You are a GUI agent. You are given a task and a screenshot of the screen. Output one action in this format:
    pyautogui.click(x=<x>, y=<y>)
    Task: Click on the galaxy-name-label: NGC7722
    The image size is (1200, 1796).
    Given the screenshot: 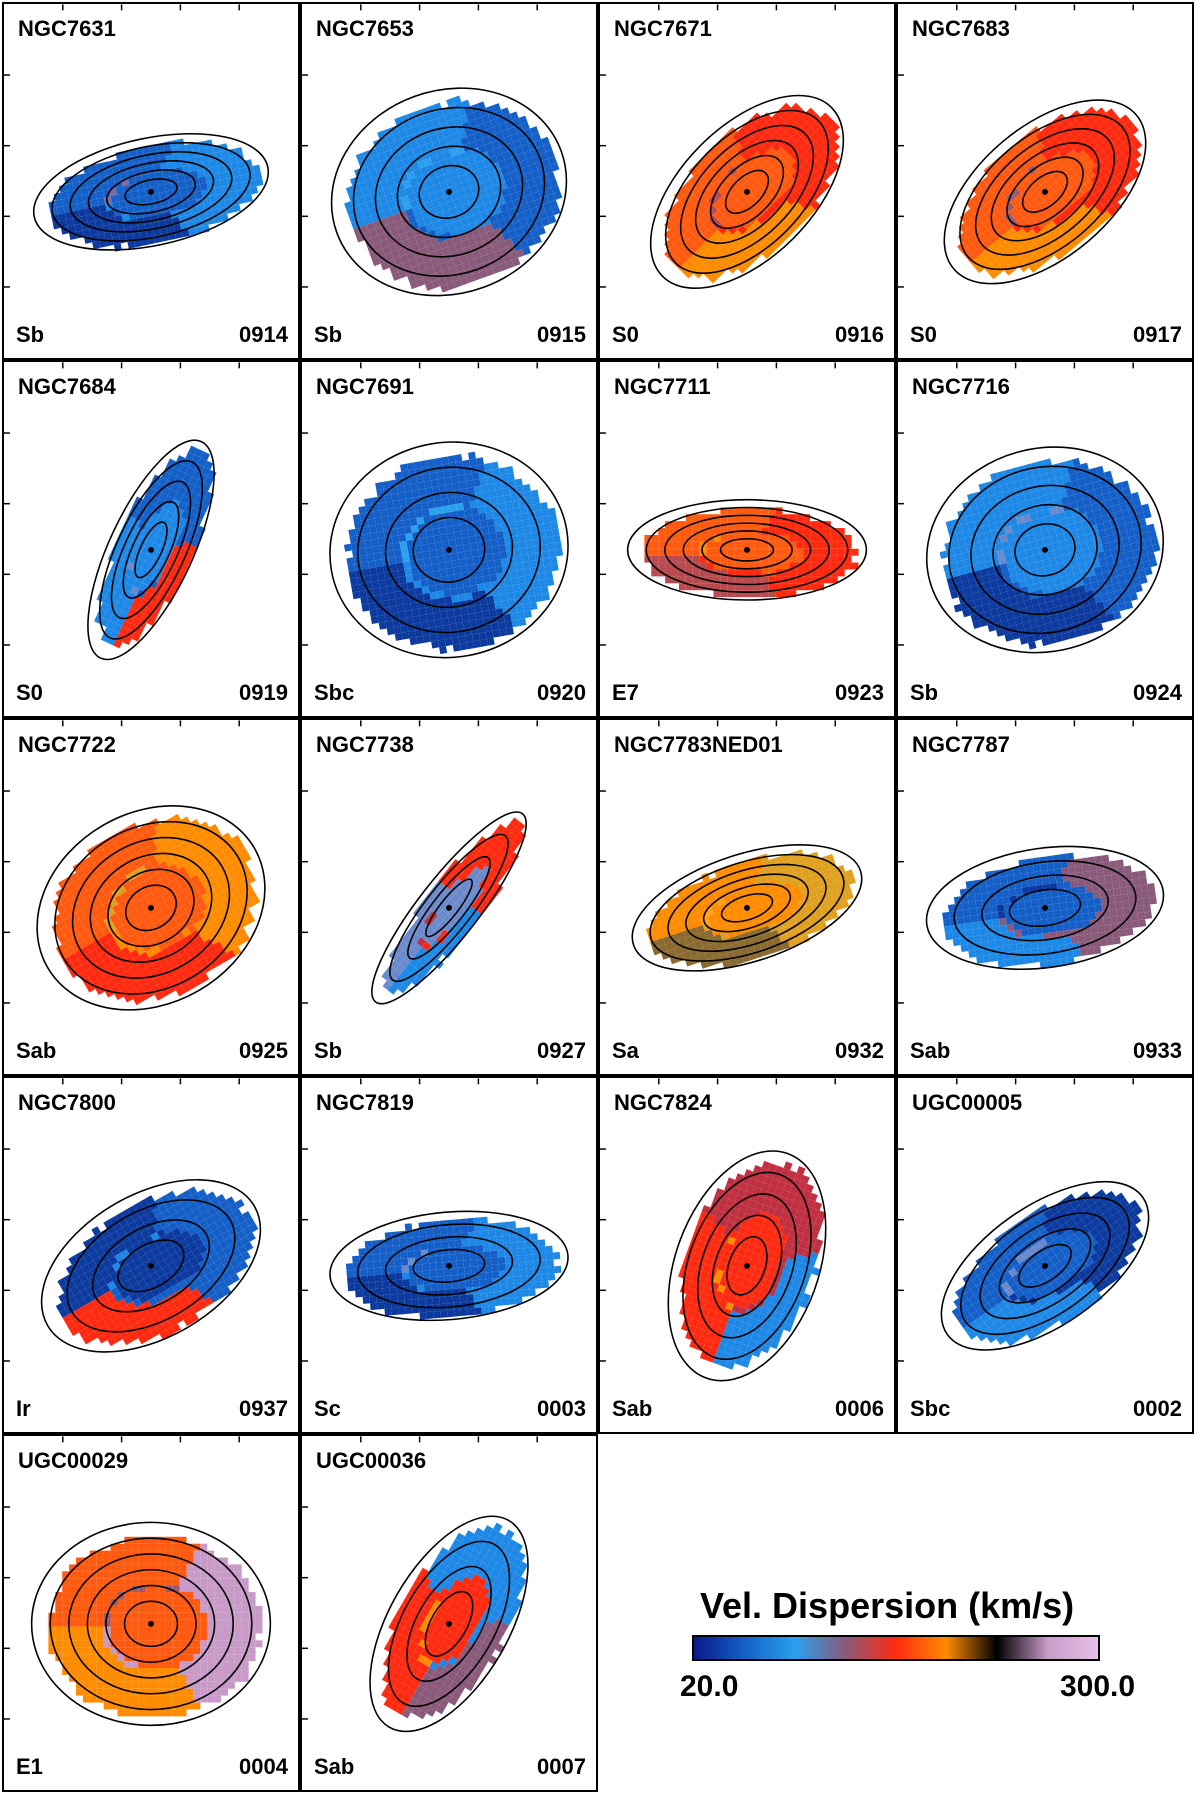 What is the action you would take?
    pyautogui.click(x=67, y=744)
    